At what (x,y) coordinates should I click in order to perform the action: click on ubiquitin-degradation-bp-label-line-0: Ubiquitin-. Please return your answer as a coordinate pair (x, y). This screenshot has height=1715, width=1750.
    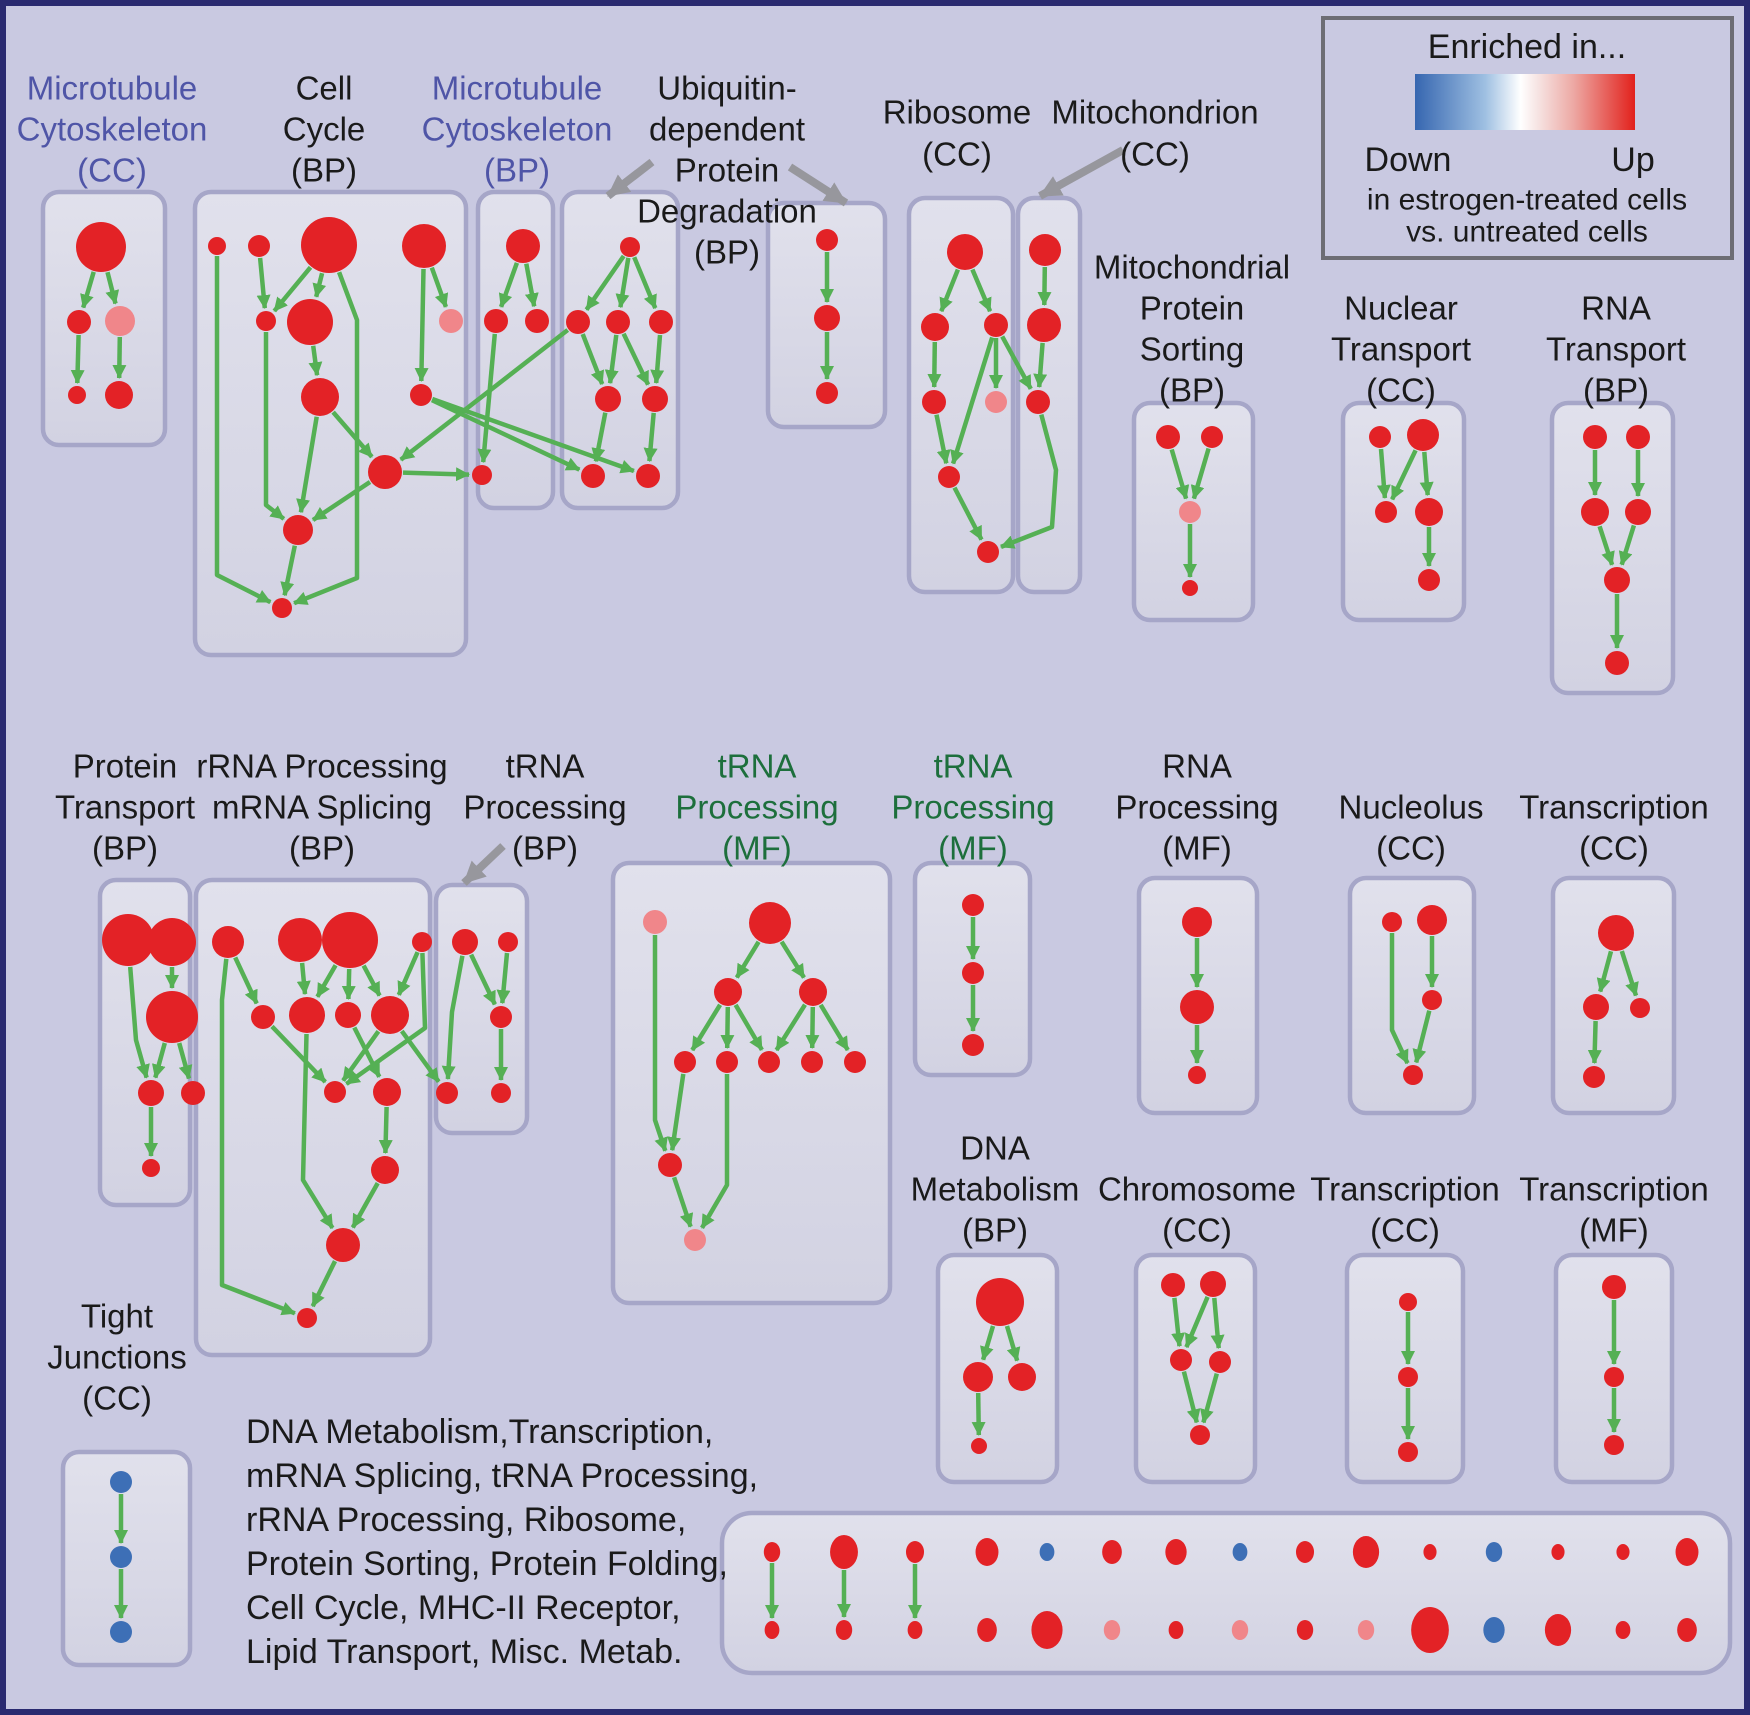
    Looking at the image, I should click on (726, 88).